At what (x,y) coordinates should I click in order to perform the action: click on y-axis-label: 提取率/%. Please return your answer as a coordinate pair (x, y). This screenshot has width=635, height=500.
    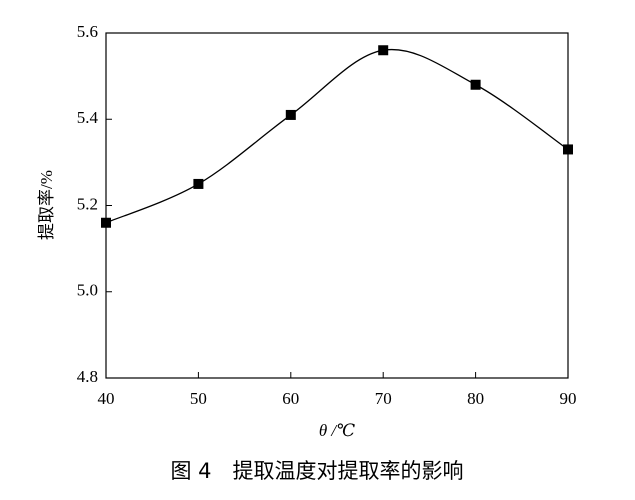
    Looking at the image, I should click on (46, 205).